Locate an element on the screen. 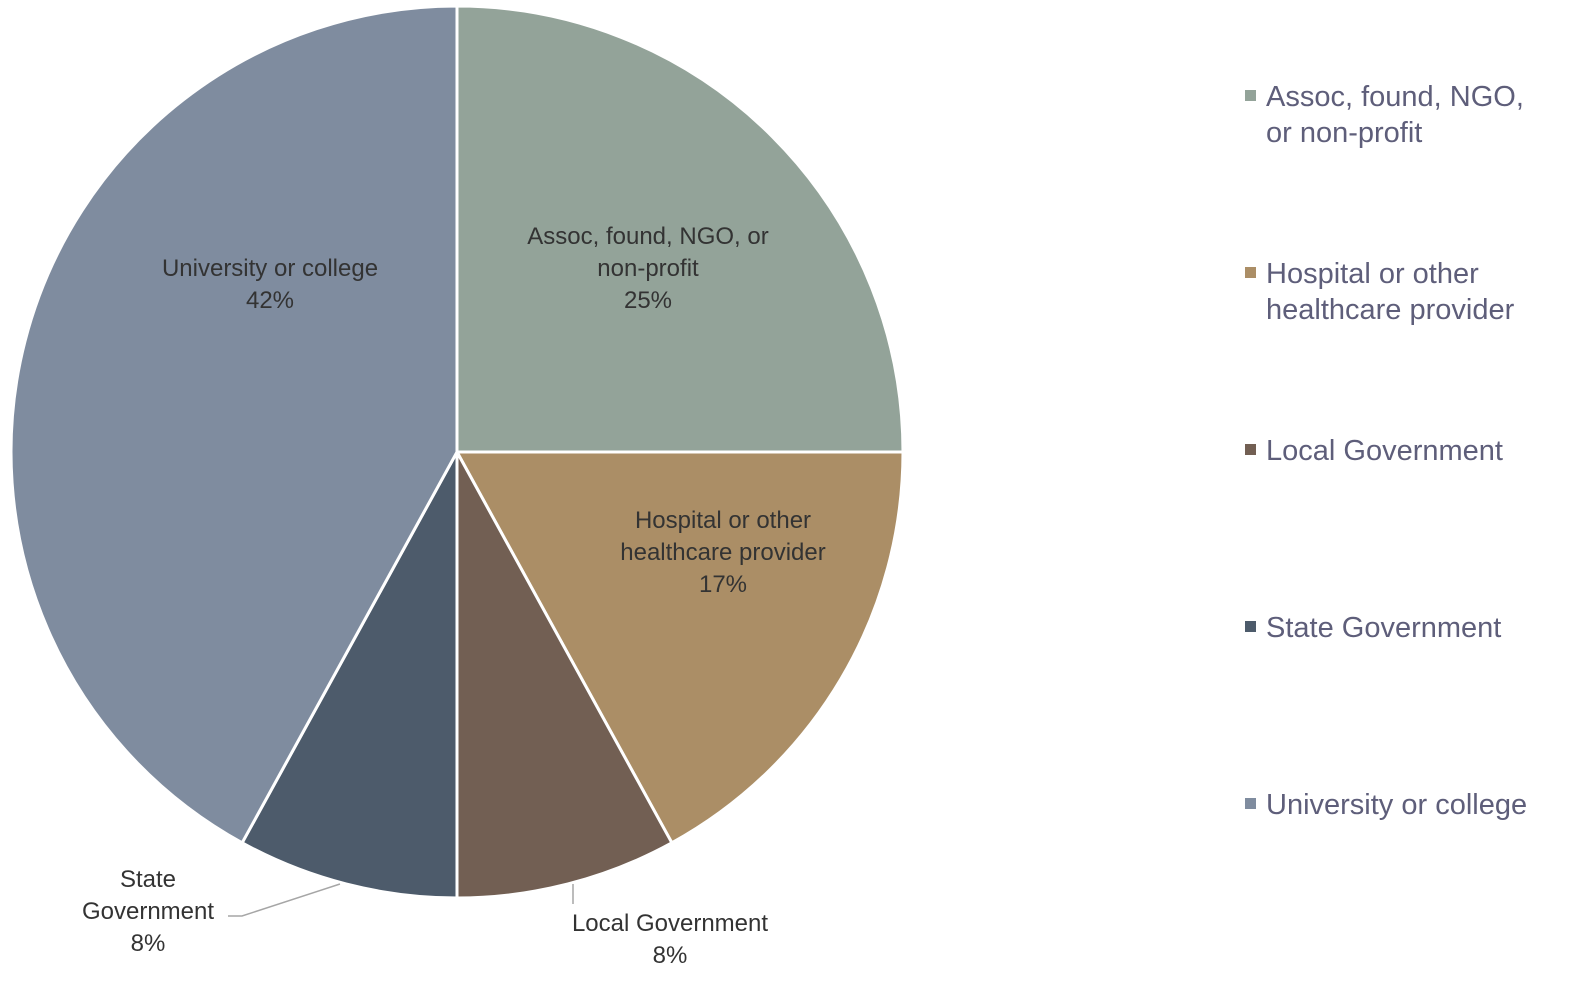  legend-label: University or college is located at coordinates (1396, 805).